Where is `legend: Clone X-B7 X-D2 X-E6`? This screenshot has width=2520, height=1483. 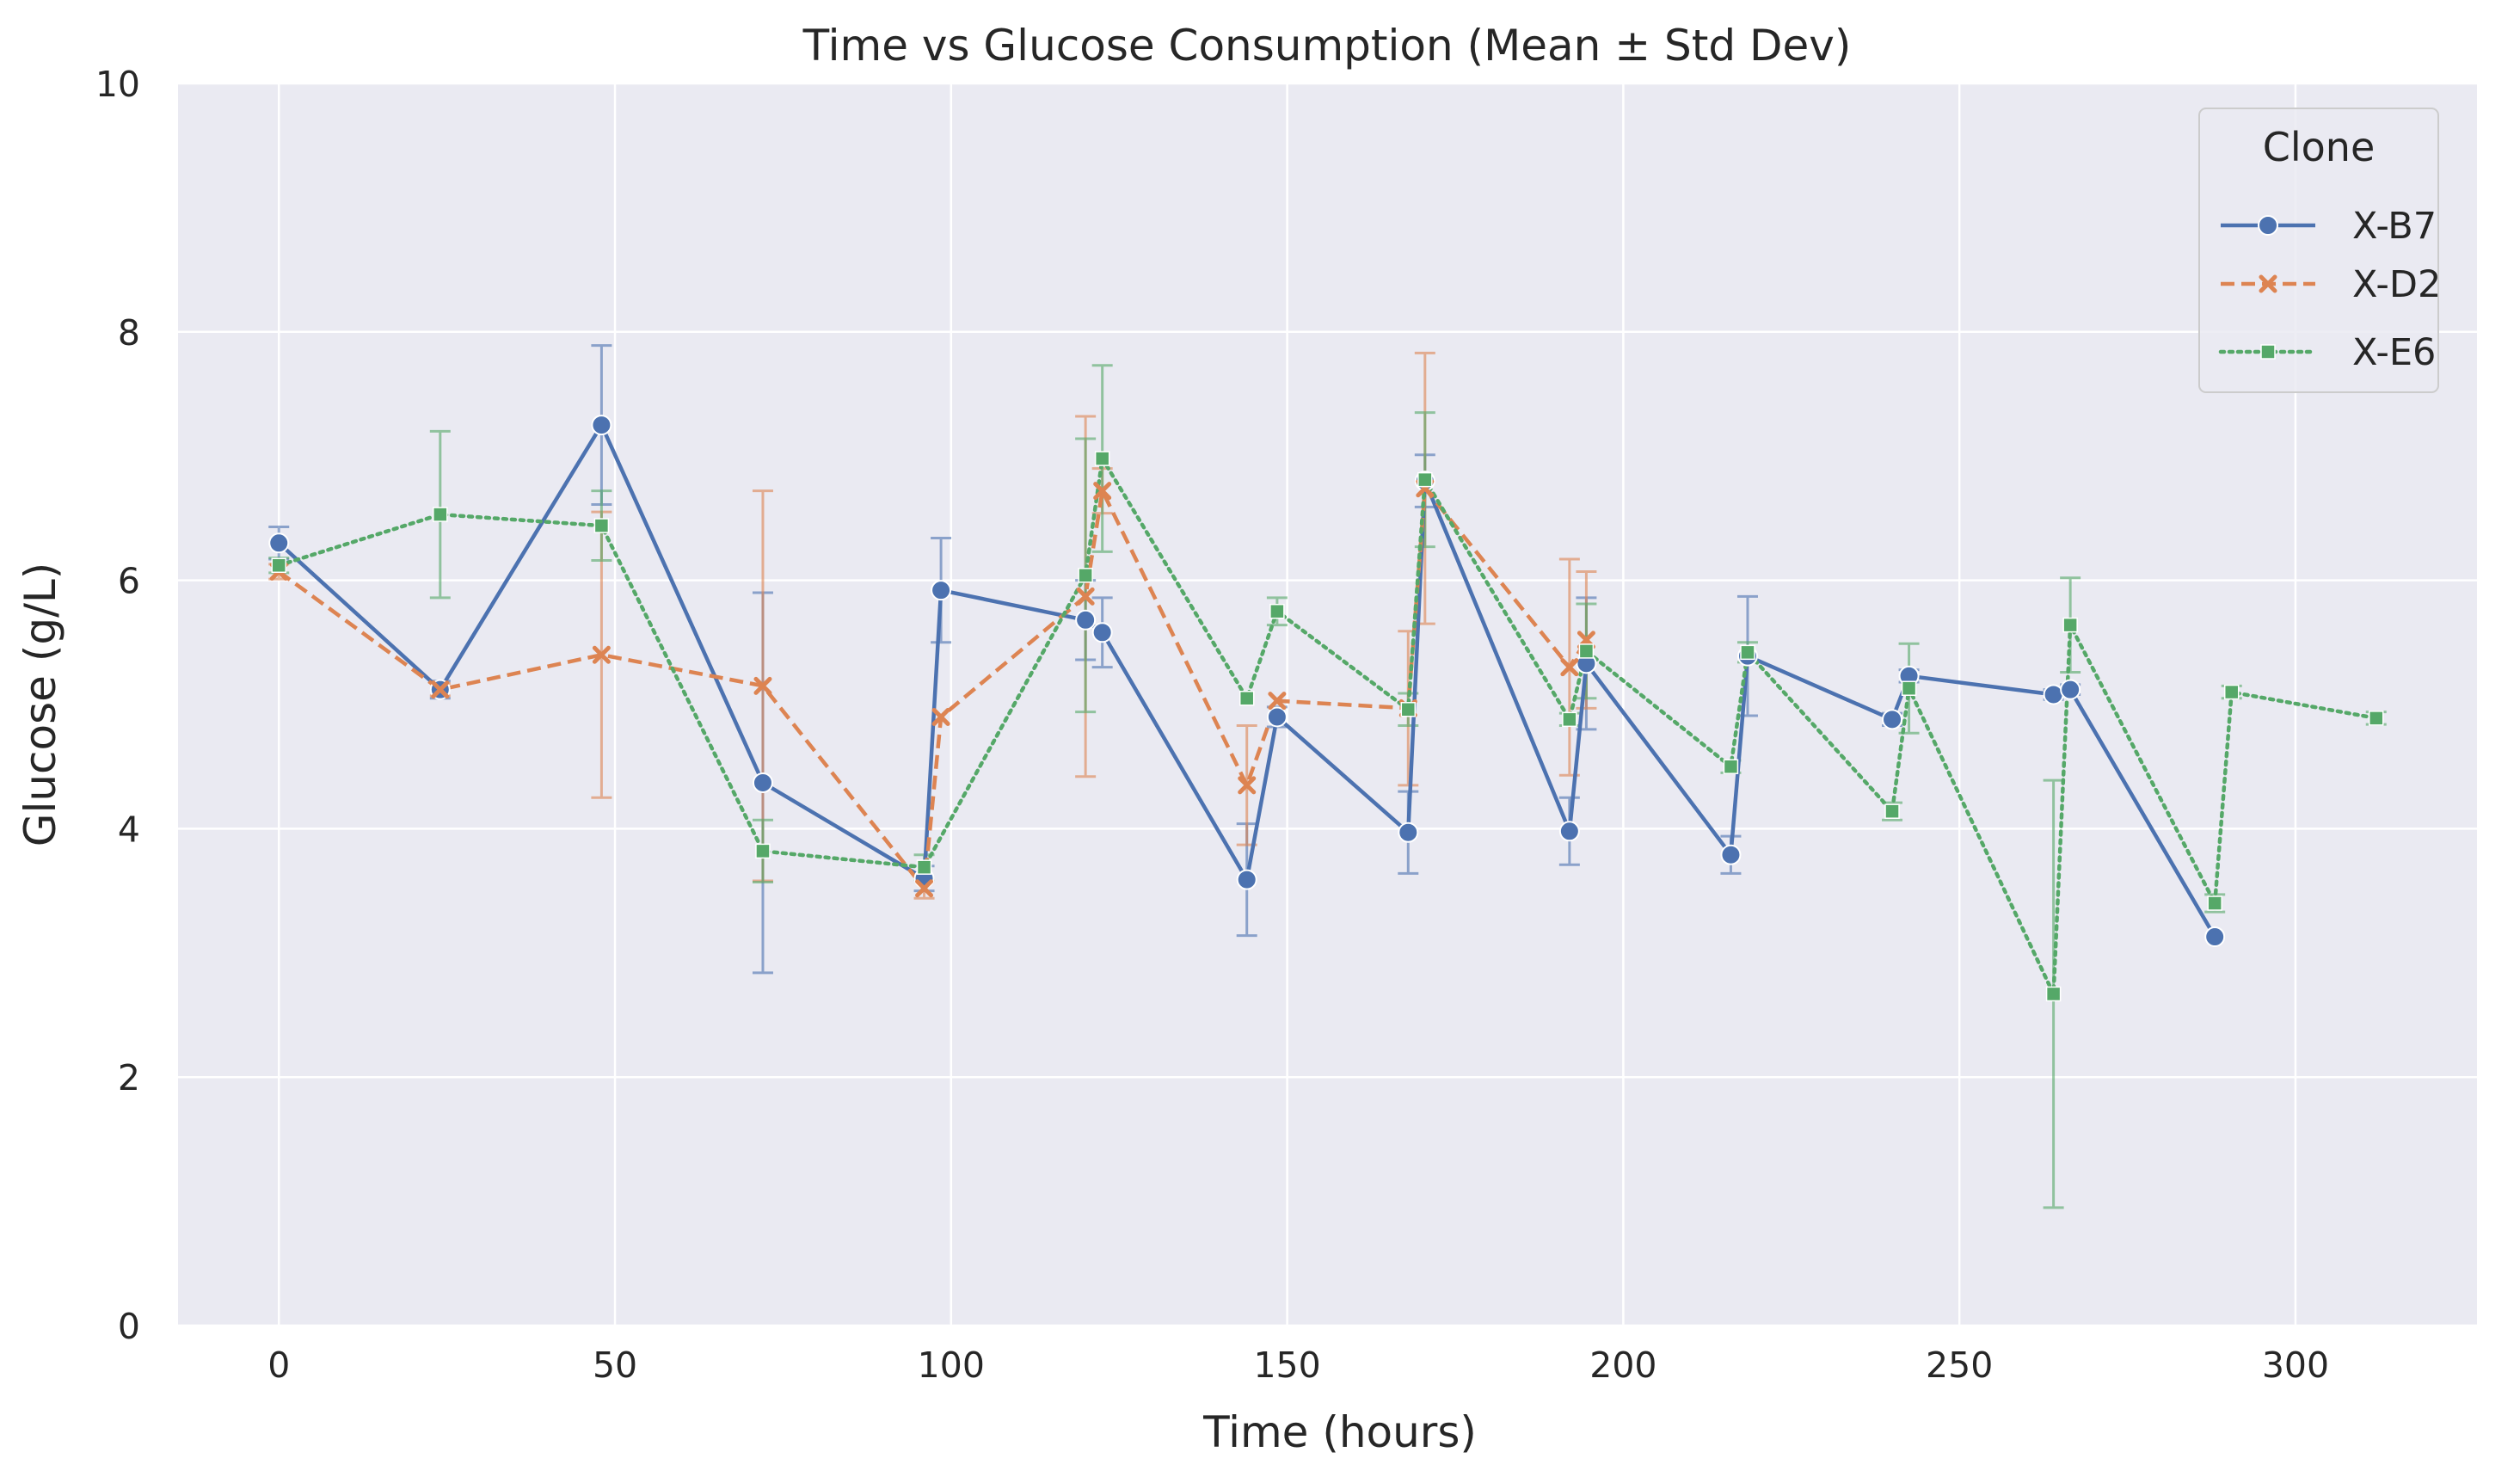
legend: Clone X-B7 X-D2 X-E6 is located at coordinates (2320, 251).